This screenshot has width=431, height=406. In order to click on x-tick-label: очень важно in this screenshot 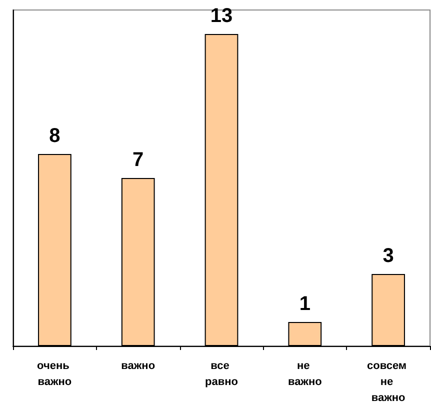, I will do `click(54, 374)`.